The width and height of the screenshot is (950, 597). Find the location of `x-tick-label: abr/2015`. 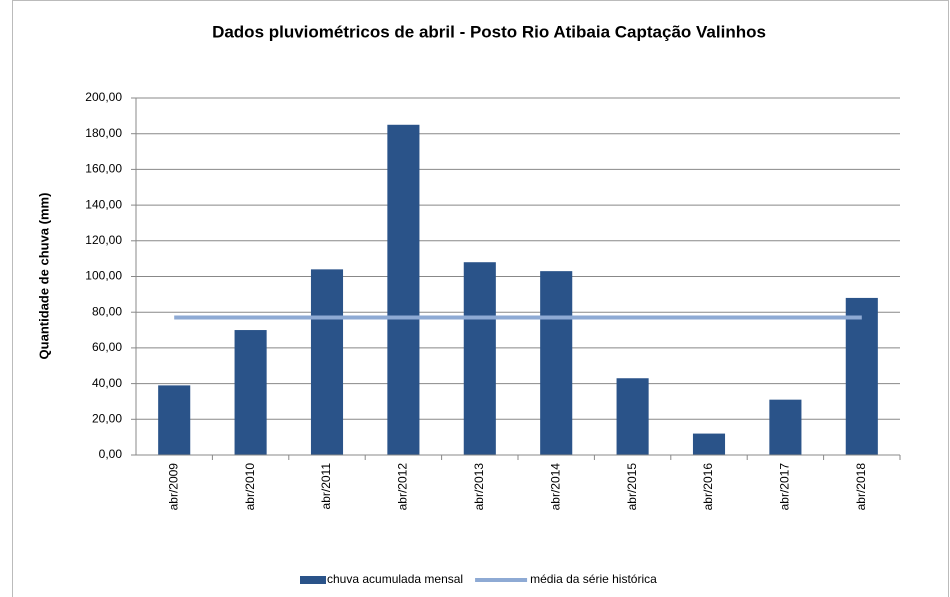

x-tick-label: abr/2015 is located at coordinates (632, 487).